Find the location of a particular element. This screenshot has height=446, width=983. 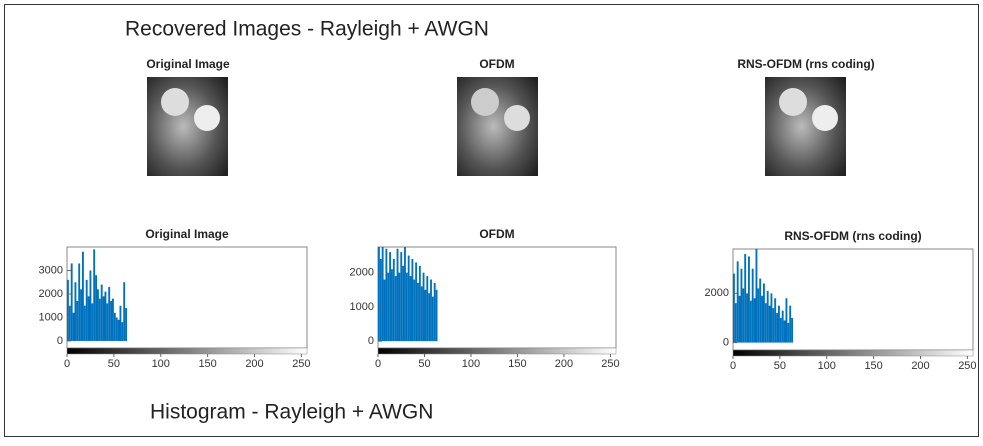

figure-caption: Histogram - Rayleigh + AWGN is located at coordinates (291, 412).